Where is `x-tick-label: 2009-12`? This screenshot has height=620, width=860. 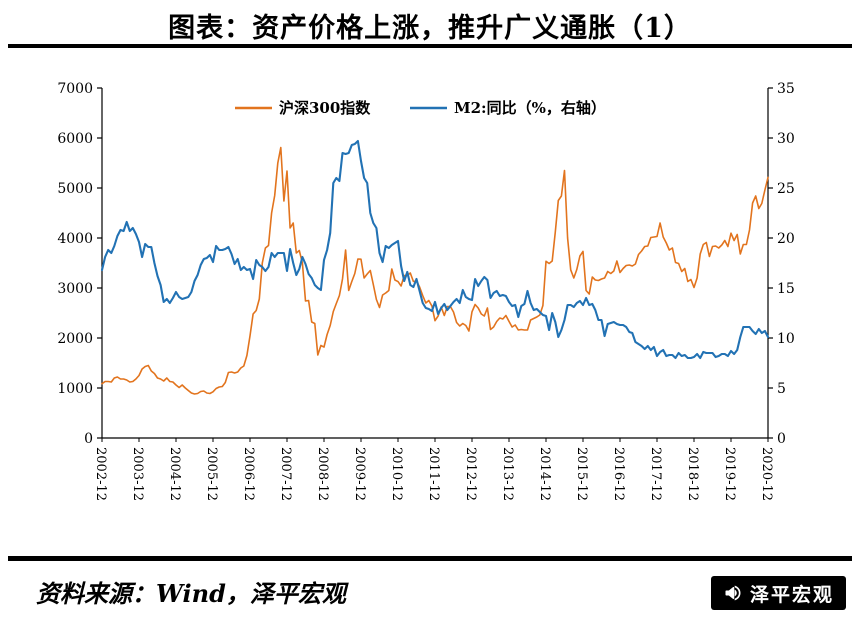
x-tick-label: 2009-12 is located at coordinates (359, 474).